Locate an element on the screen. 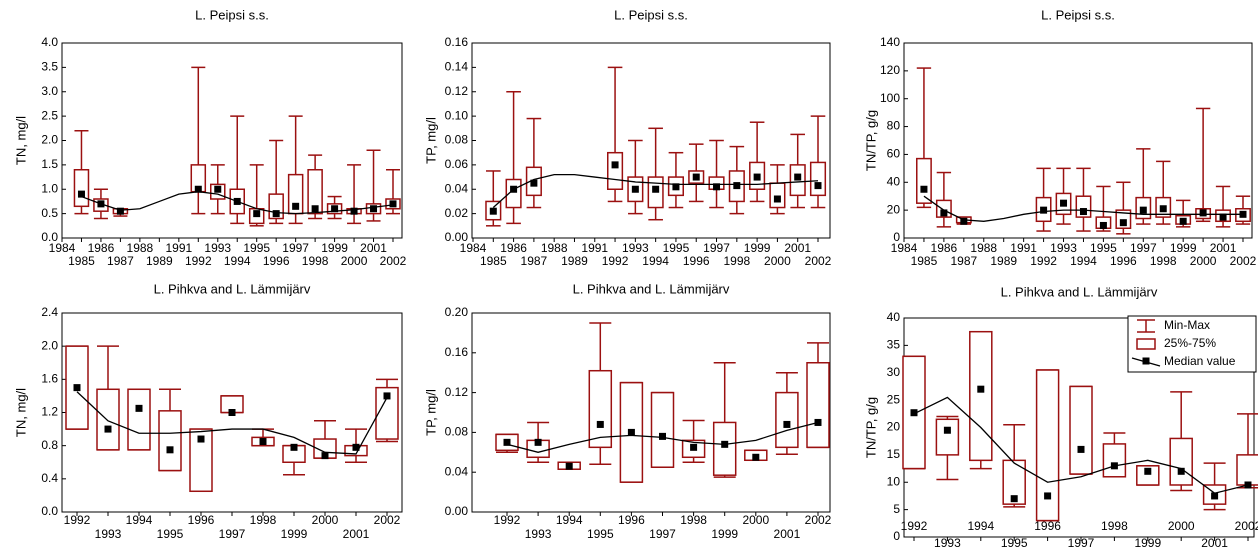 The width and height of the screenshot is (1258, 551). x-tick-label: 1994 is located at coordinates (569, 520).